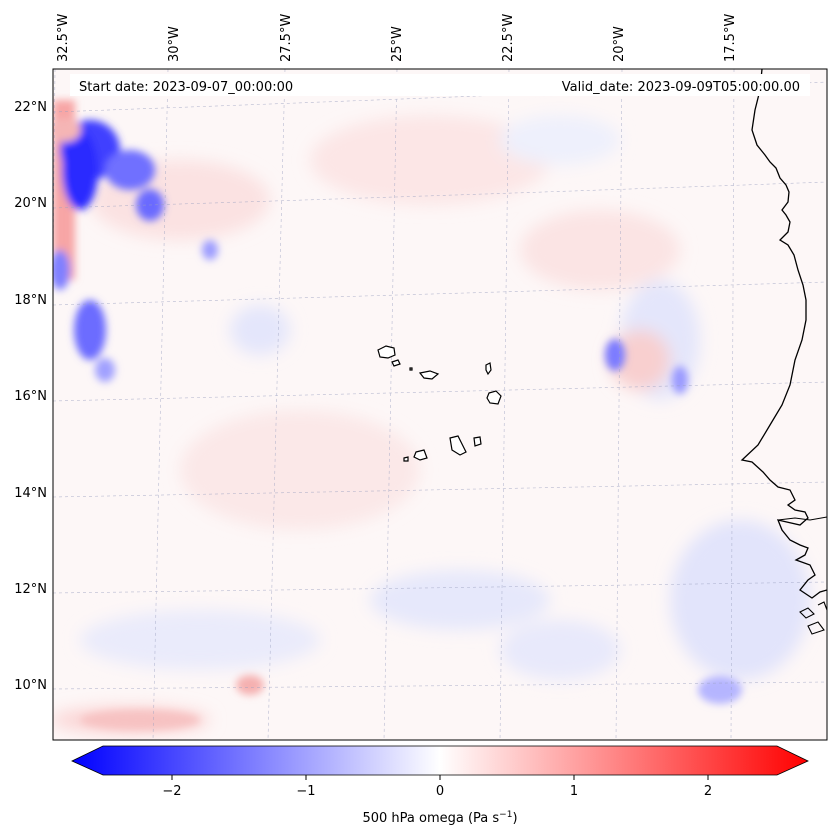 This screenshot has height=839, width=837. What do you see at coordinates (681, 87) in the screenshot?
I see `valid-date-text: Valid_date: 2023-09-09T05:00:00.00` at bounding box center [681, 87].